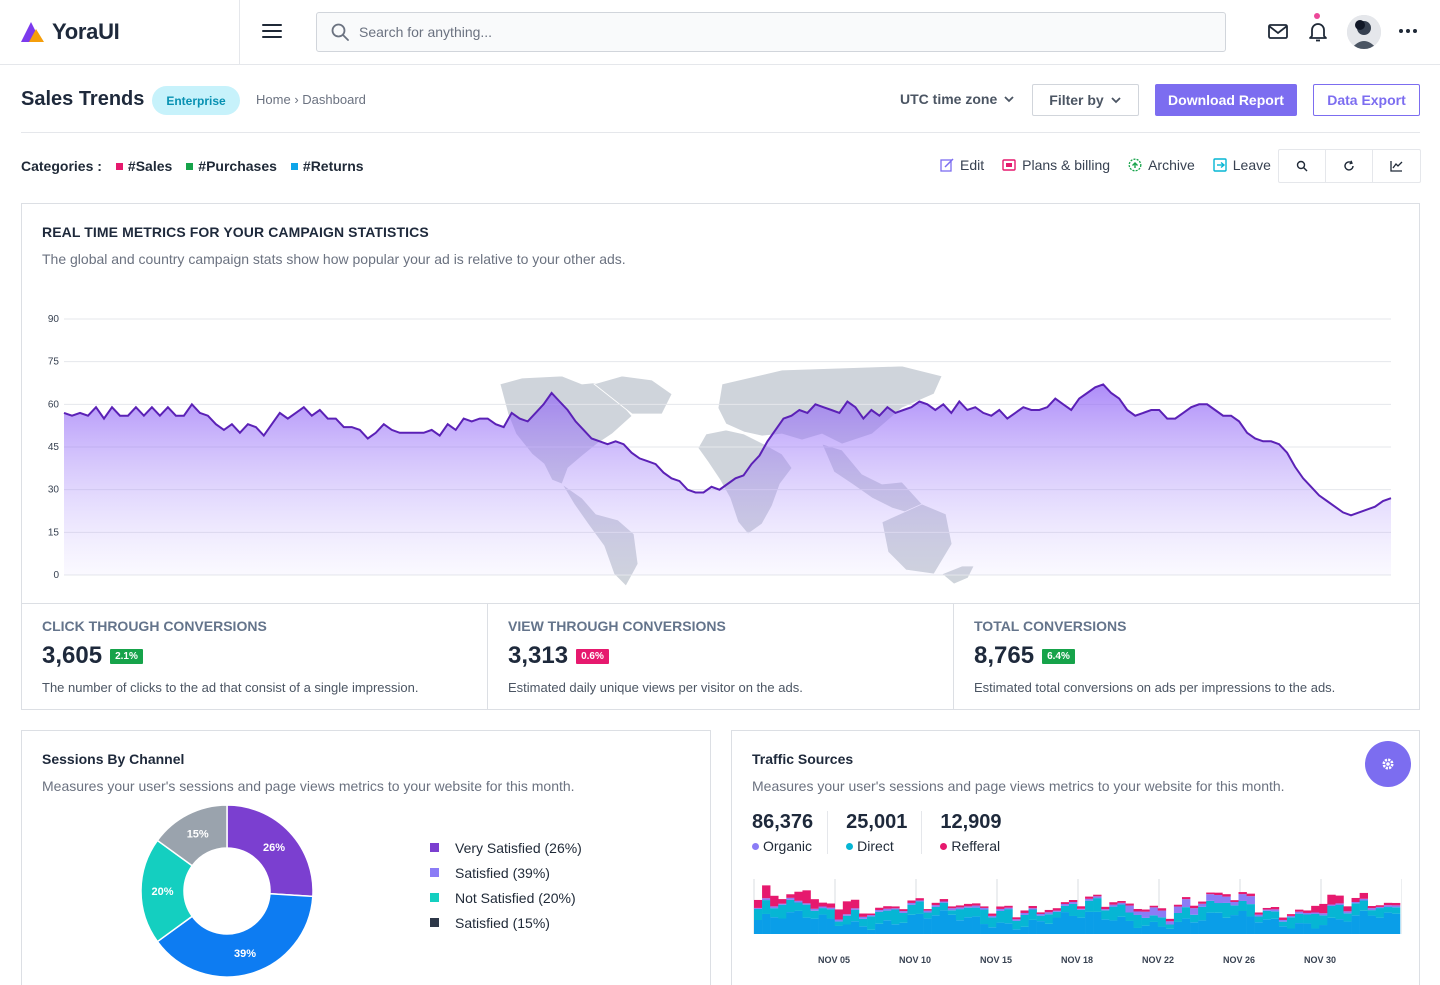  Describe the element at coordinates (1396, 166) in the screenshot. I see `chart-button` at that location.